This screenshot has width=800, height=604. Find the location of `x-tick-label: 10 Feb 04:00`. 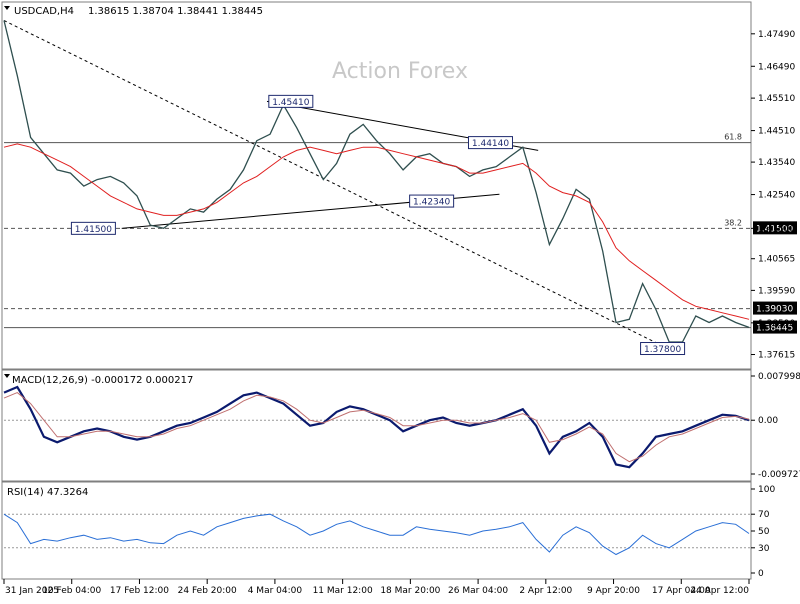

x-tick-label: 10 Feb 04:00 is located at coordinates (71, 591).